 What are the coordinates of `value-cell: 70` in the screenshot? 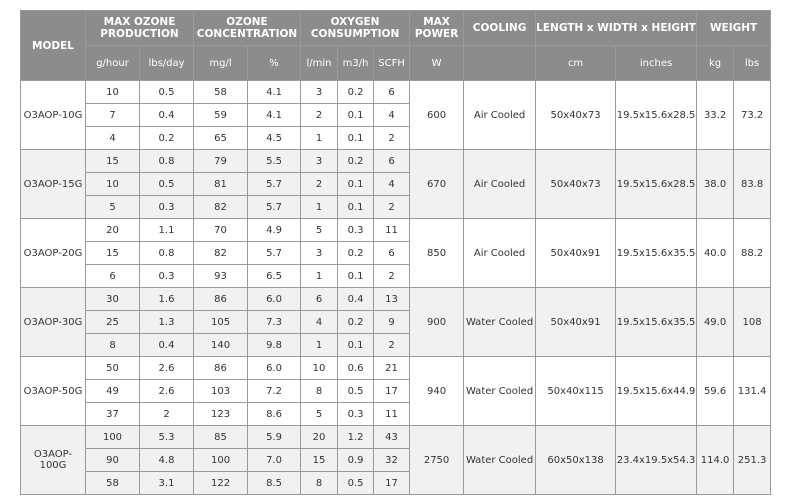 It's located at (221, 230).